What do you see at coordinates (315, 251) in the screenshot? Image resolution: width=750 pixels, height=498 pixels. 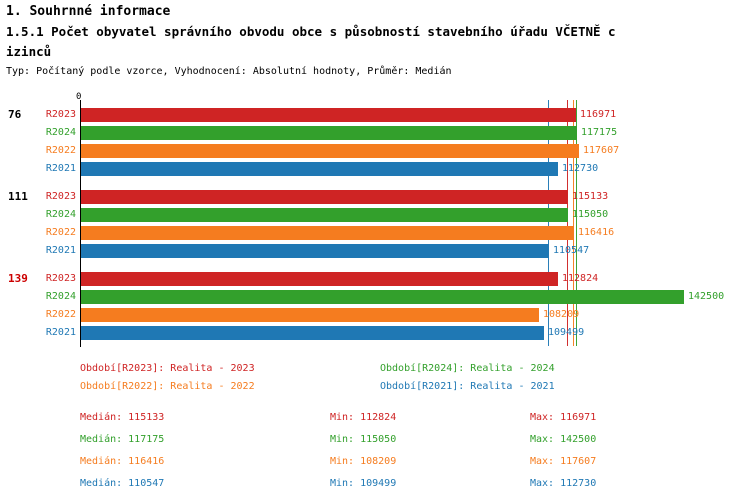 I see `bar-111-R2021` at bounding box center [315, 251].